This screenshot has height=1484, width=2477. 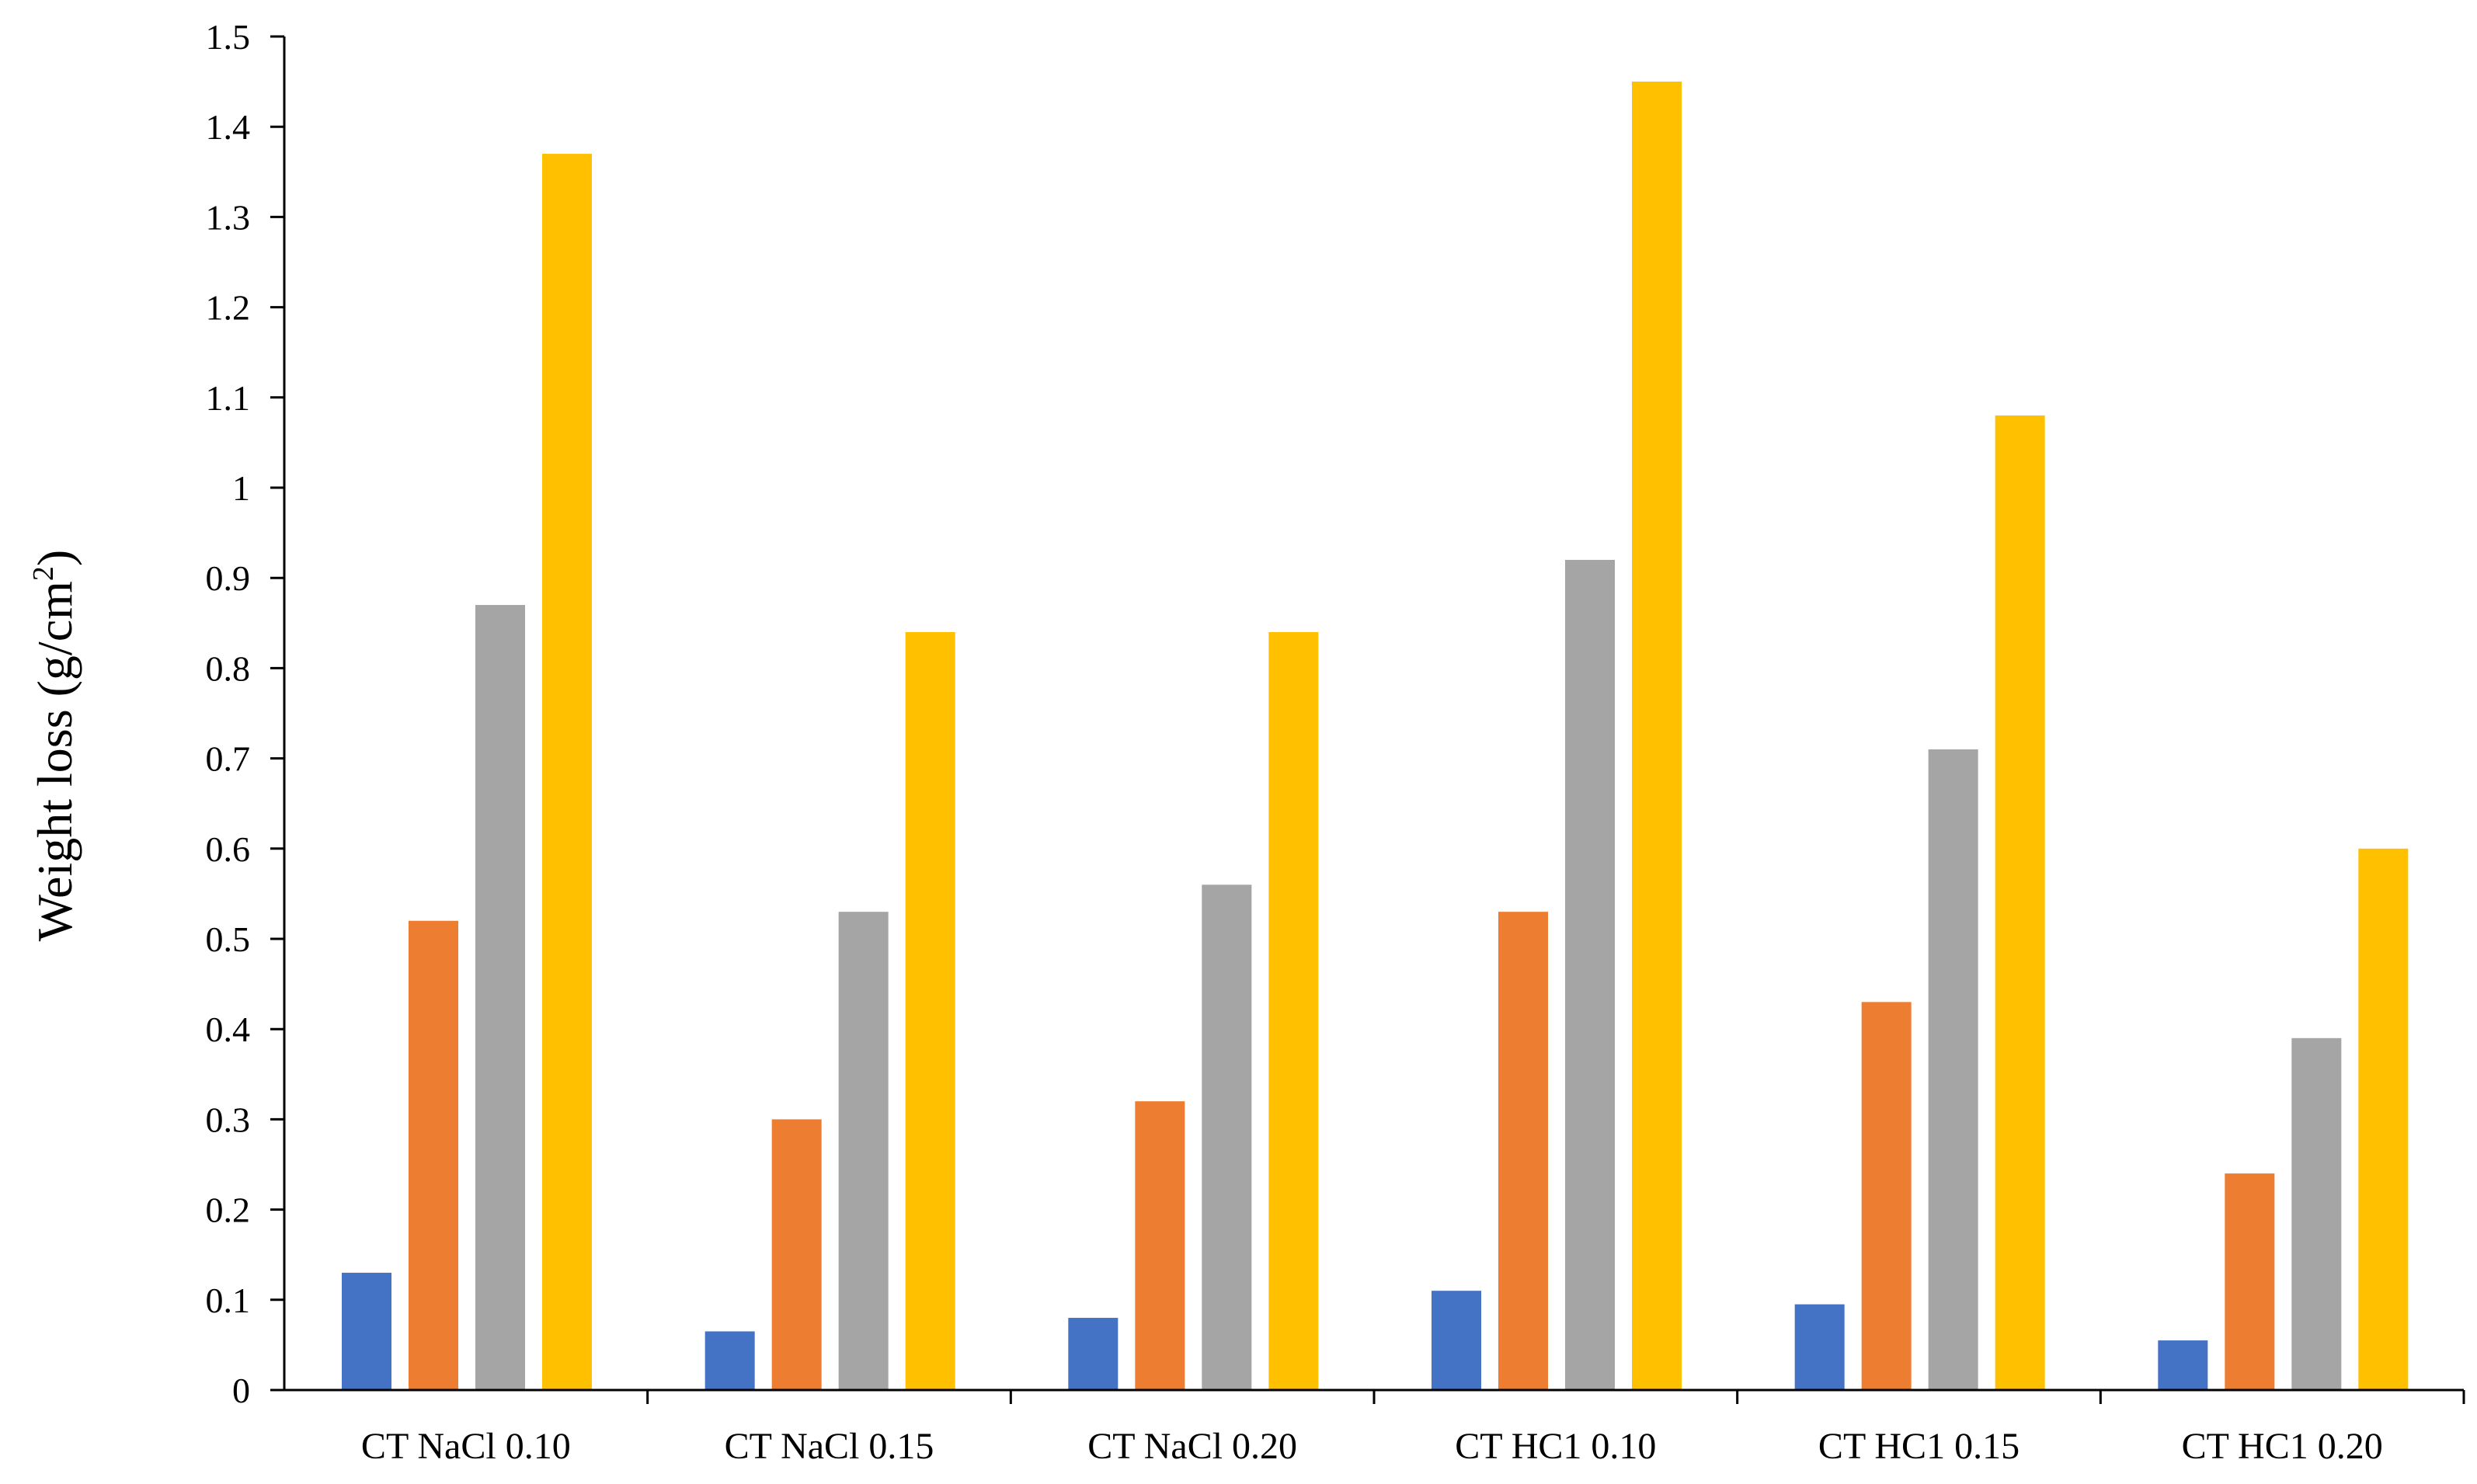 What do you see at coordinates (1555, 1446) in the screenshot?
I see `x-category-label: CT HC1 0.10` at bounding box center [1555, 1446].